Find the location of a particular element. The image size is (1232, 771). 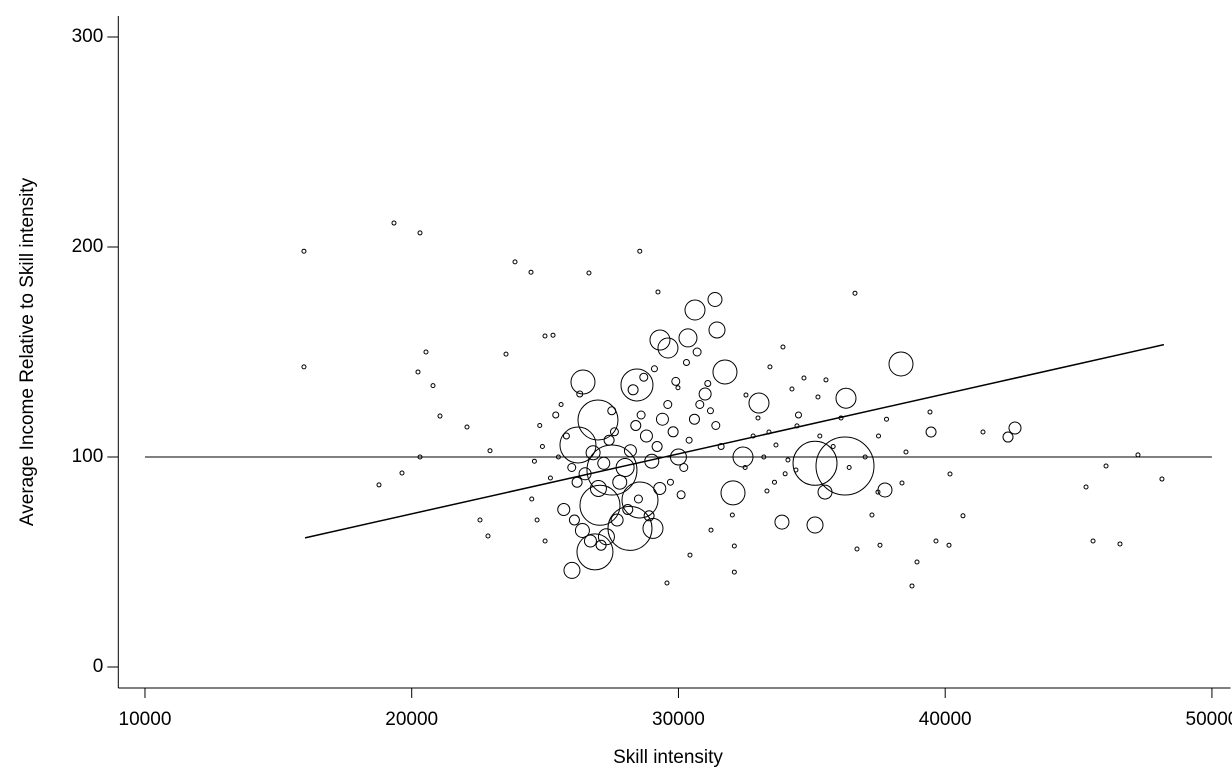

x-tick-label: 40000 is located at coordinates (945, 719).